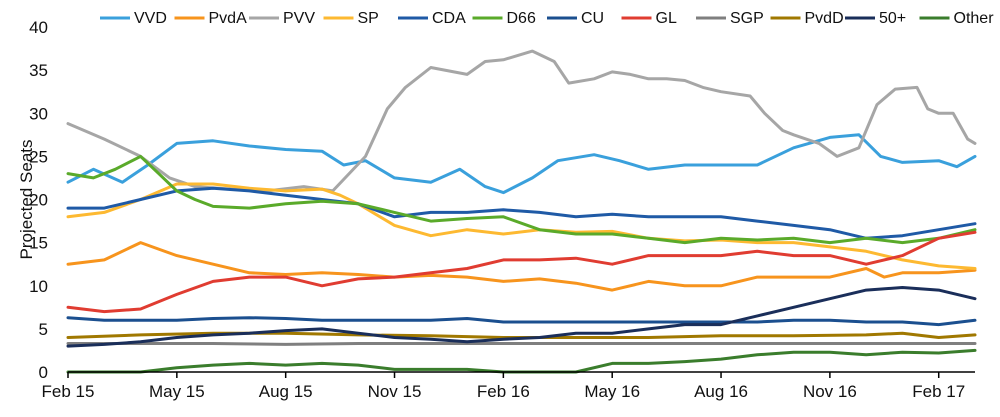 Image resolution: width=1000 pixels, height=417 pixels. I want to click on legend-label: VVD, so click(150, 18).